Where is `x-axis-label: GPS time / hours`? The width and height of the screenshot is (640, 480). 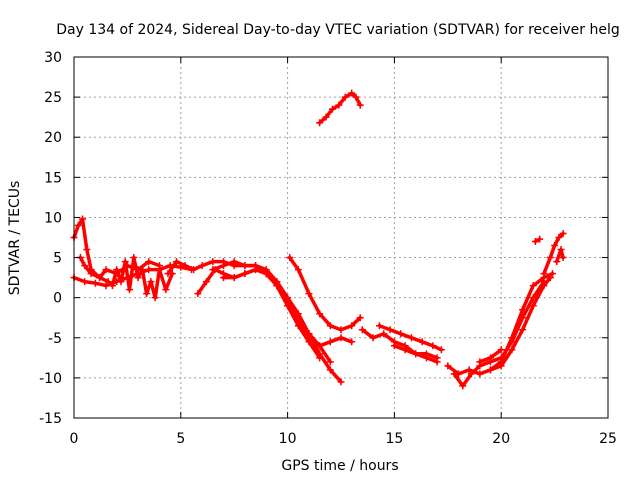 x-axis-label: GPS time / hours is located at coordinates (339, 466).